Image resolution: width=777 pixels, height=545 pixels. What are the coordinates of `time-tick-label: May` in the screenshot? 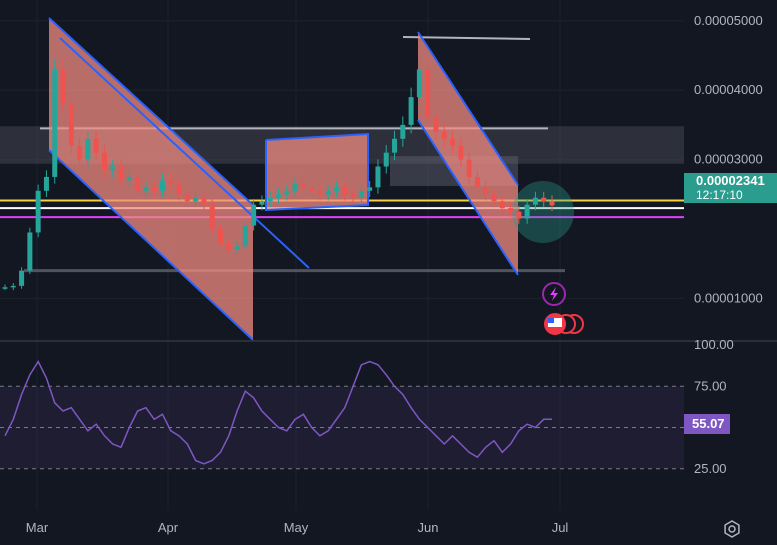 It's located at (296, 527).